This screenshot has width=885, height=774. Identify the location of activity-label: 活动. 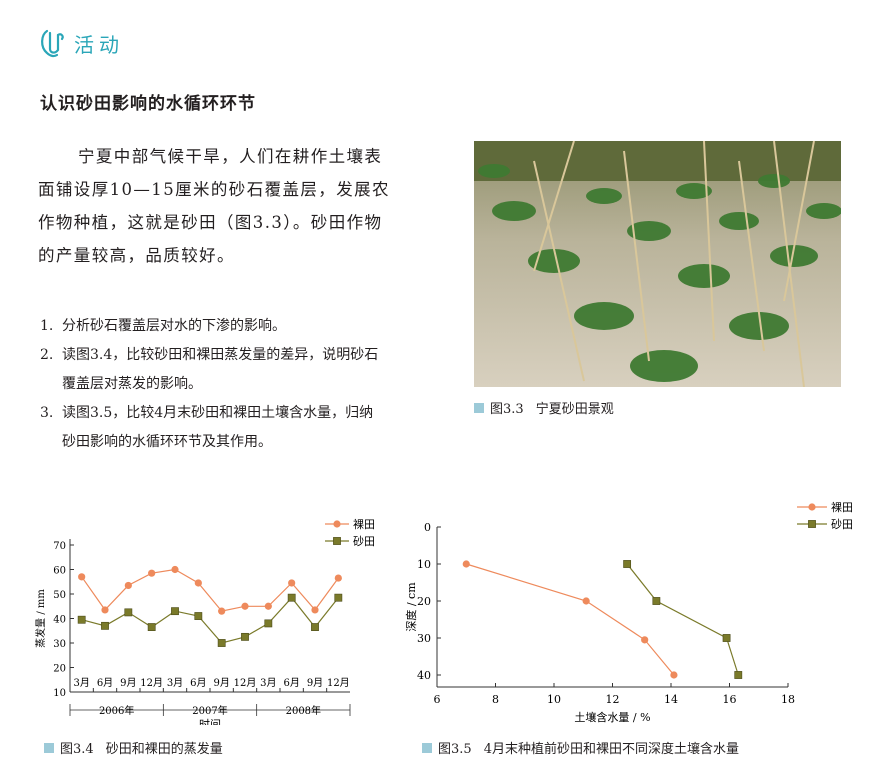
(99, 44).